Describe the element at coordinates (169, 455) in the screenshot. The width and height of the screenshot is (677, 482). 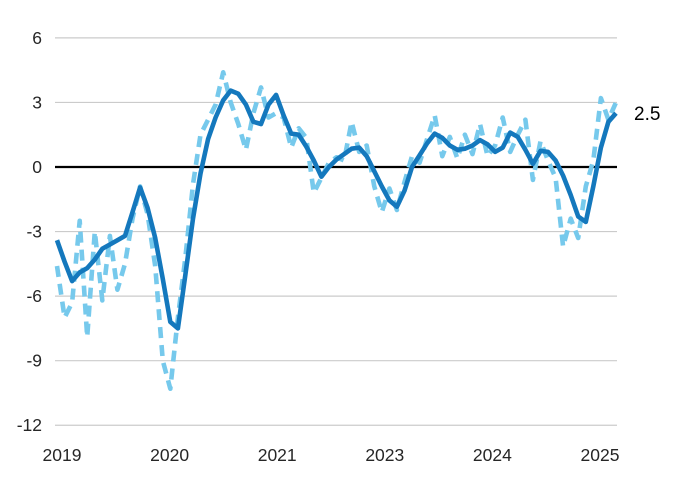
I see `x-axis-label: 2020` at that location.